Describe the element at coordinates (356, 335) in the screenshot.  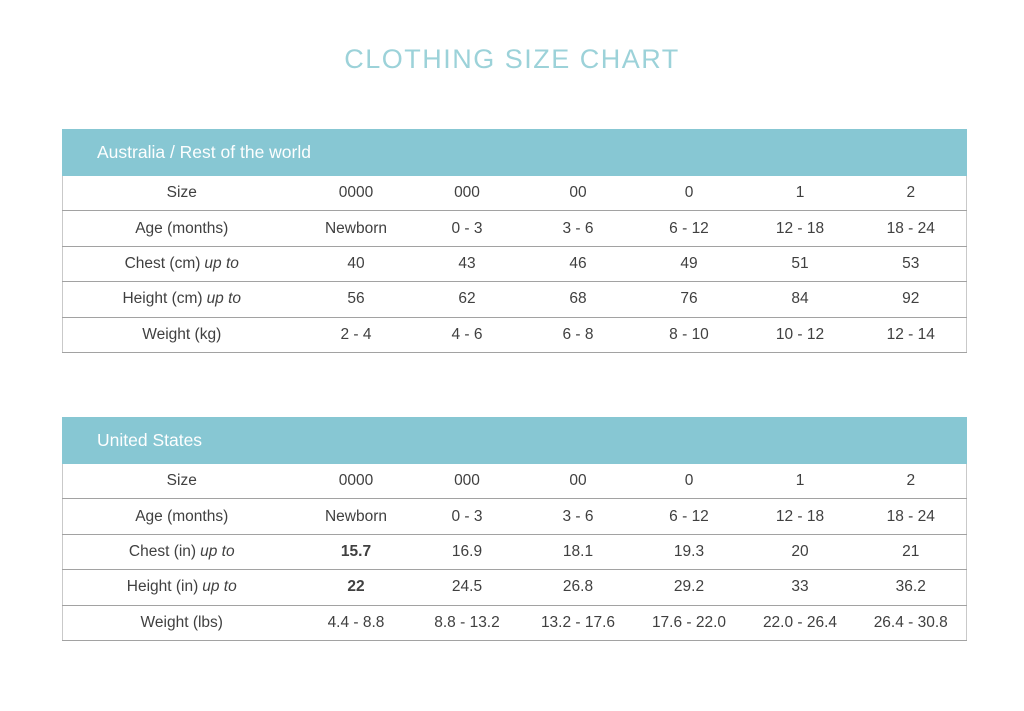
I see `value-cell: 2 - 4` at that location.